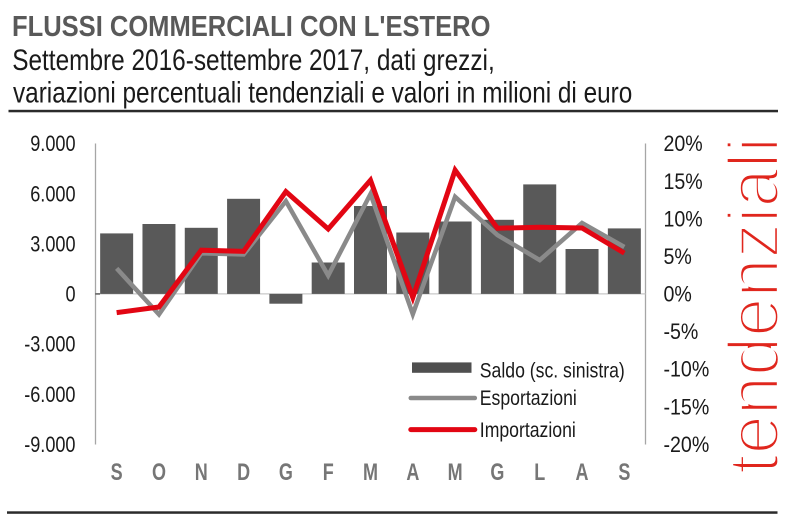  I want to click on svg-text: F, so click(328, 472).